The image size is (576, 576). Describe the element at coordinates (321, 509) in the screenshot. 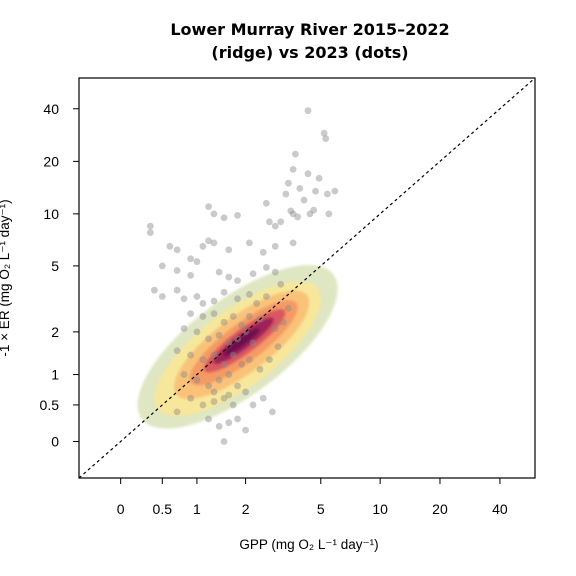

I see `x-tick-label: 5` at that location.